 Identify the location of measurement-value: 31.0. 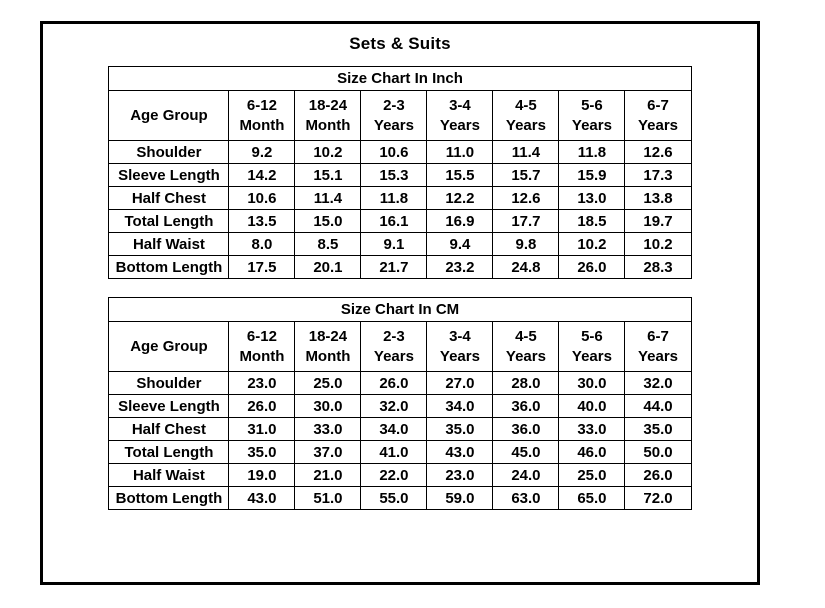
(262, 429).